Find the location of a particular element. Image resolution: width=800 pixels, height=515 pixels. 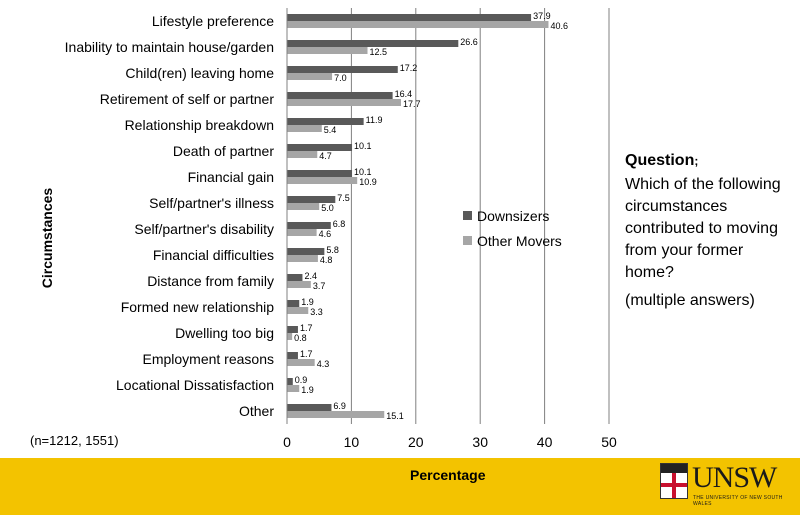

sample-size-note: (n=1212, 1551) is located at coordinates (74, 440).